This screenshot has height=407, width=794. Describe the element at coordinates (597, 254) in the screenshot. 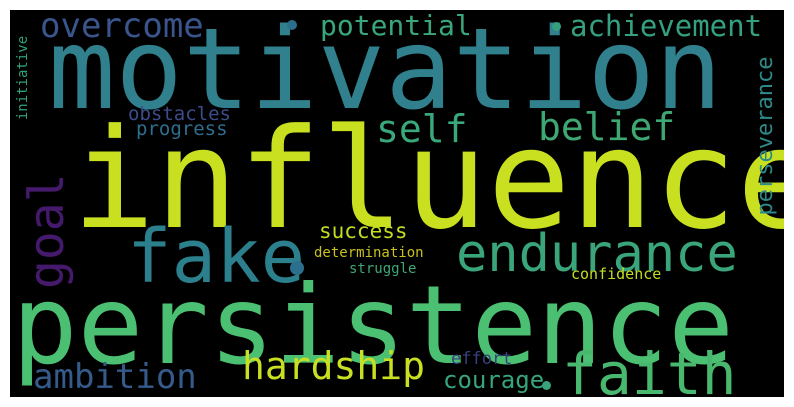

I see `word-endurance: endurance` at that location.